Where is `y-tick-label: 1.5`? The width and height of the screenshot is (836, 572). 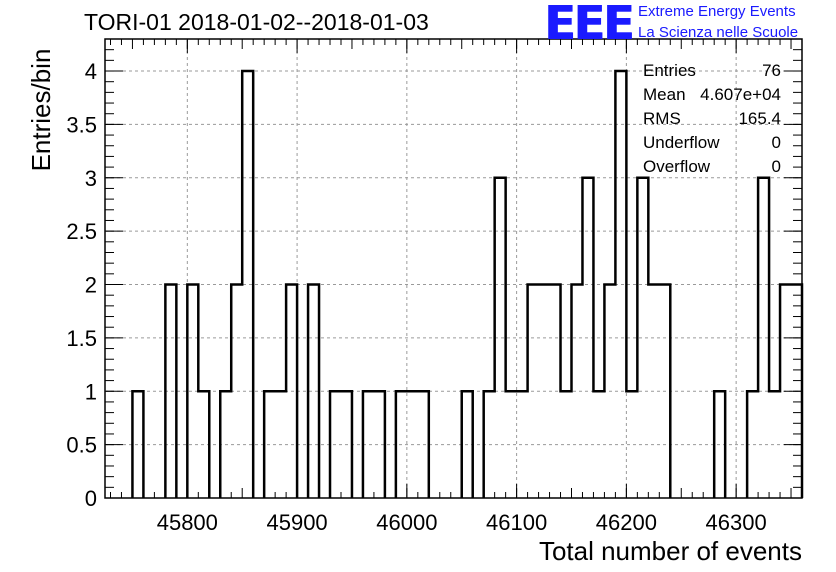
y-tick-label: 1.5 is located at coordinates (81, 338).